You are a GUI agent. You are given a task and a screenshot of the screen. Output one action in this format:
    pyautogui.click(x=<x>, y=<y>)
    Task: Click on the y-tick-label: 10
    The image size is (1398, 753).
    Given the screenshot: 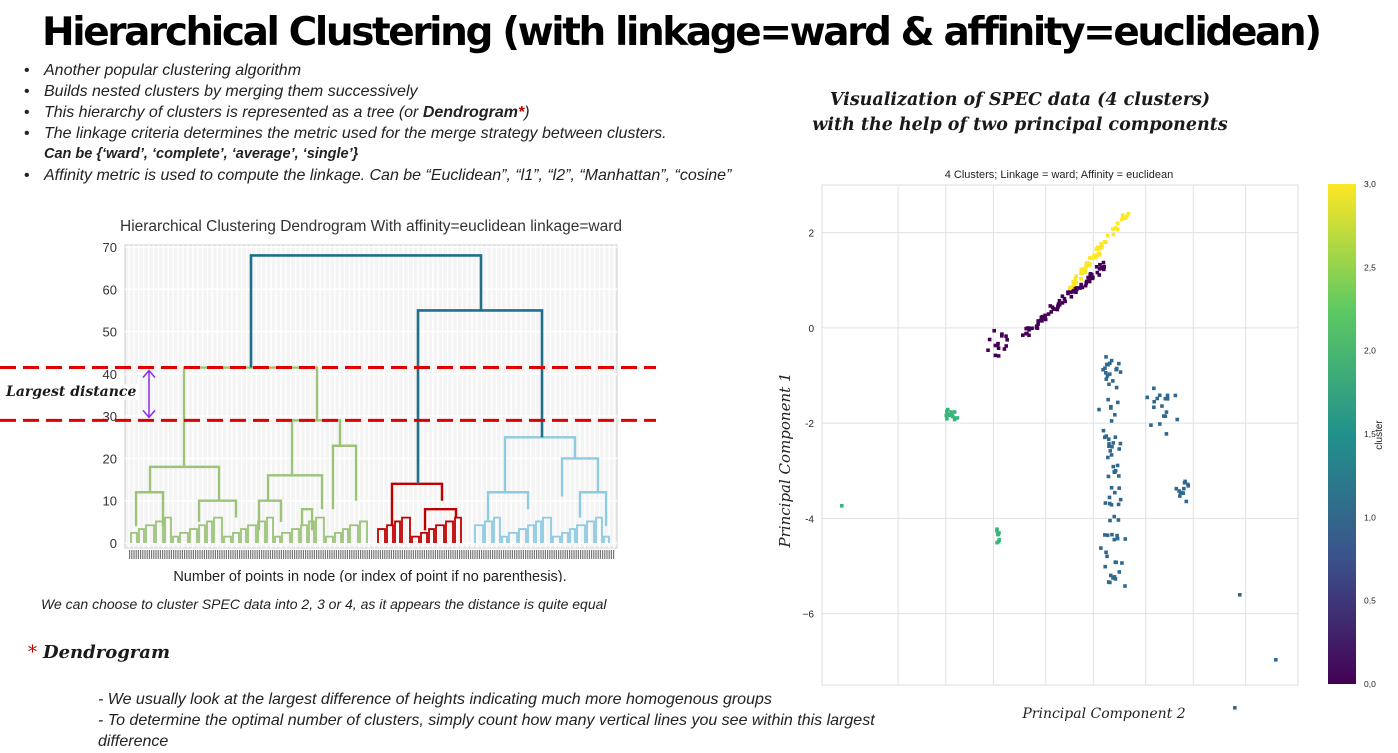 What is the action you would take?
    pyautogui.click(x=110, y=501)
    